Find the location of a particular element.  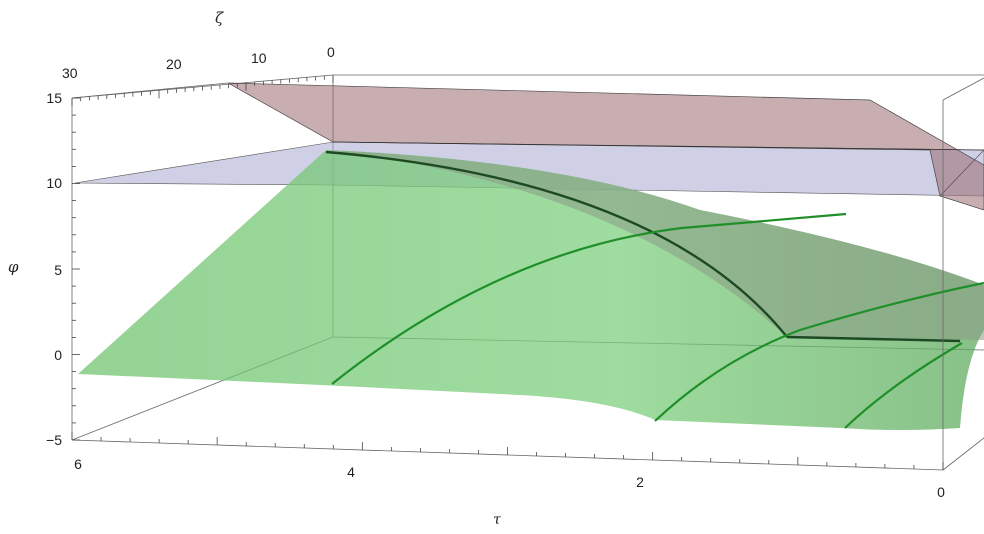

zeta-tick-labels: 30 20 10 0 is located at coordinates (198, 62).